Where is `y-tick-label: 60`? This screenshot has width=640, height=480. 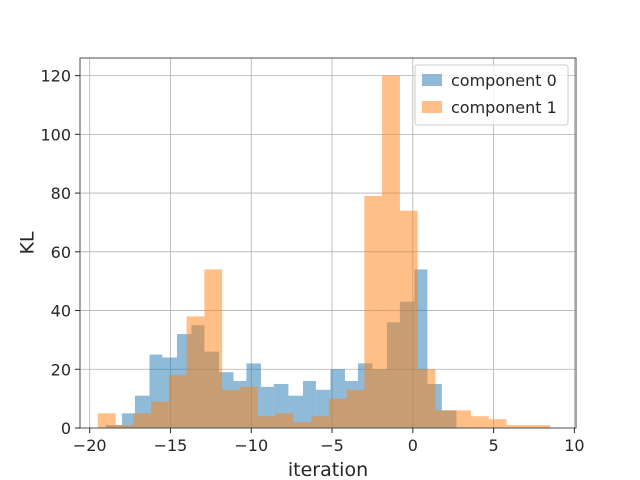
y-tick-label: 60 is located at coordinates (61, 252).